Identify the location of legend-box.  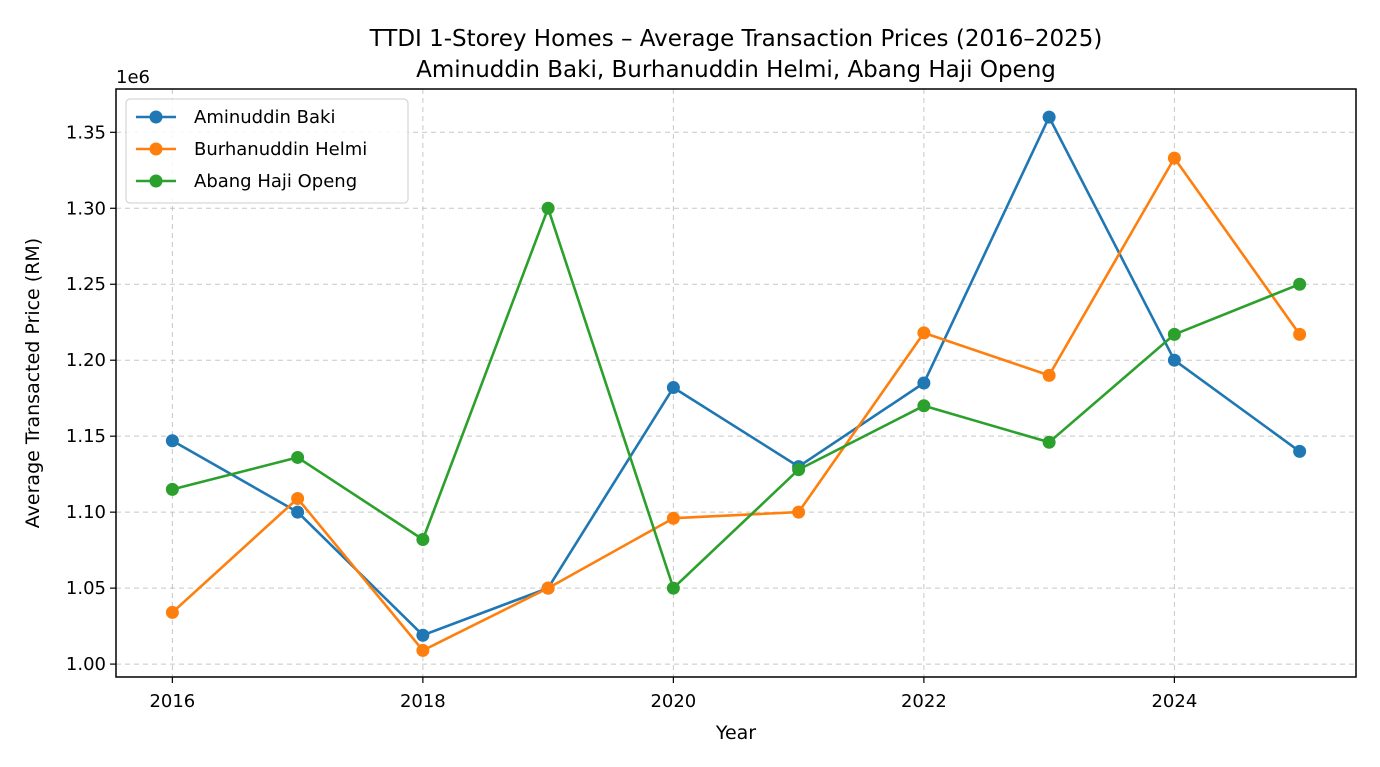
(267, 151).